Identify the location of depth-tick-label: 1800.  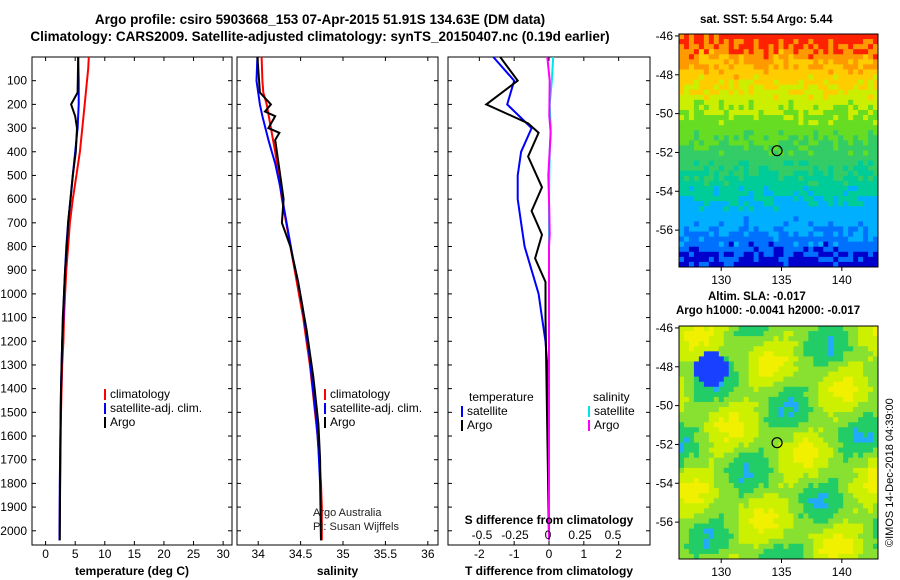
(13, 483).